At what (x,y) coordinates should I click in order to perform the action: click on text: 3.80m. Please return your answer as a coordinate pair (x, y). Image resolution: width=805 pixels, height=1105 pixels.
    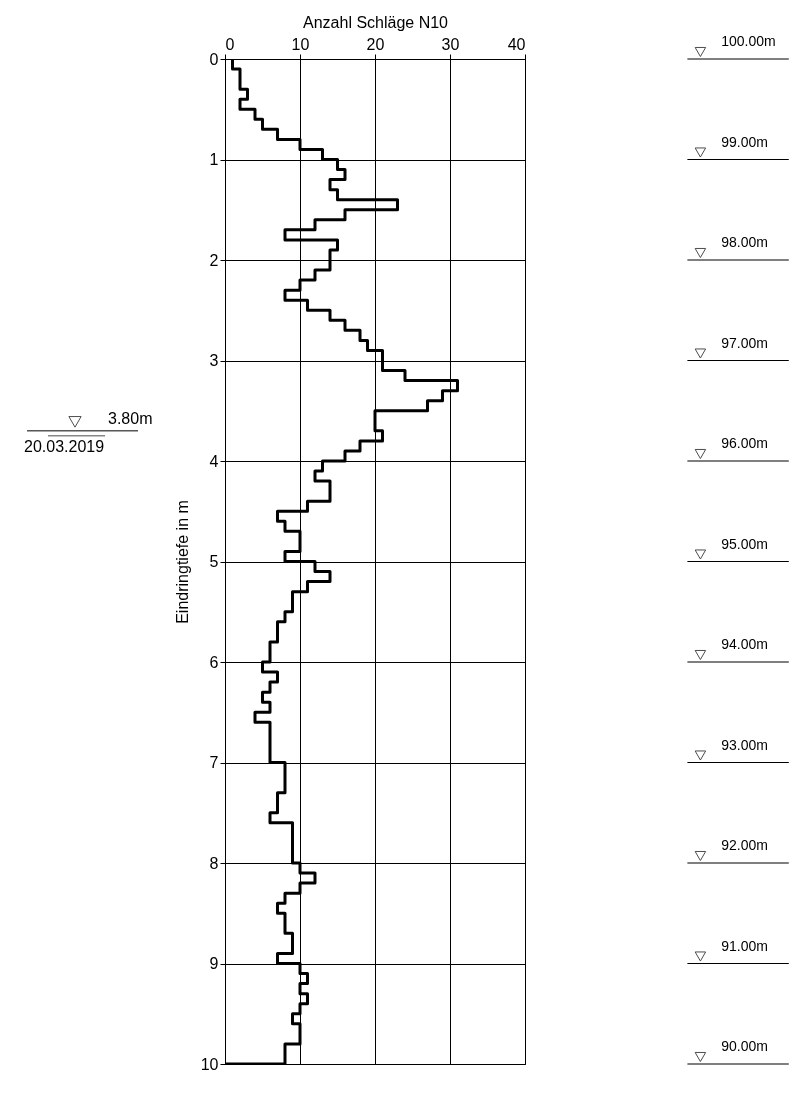
    Looking at the image, I should click on (130, 418).